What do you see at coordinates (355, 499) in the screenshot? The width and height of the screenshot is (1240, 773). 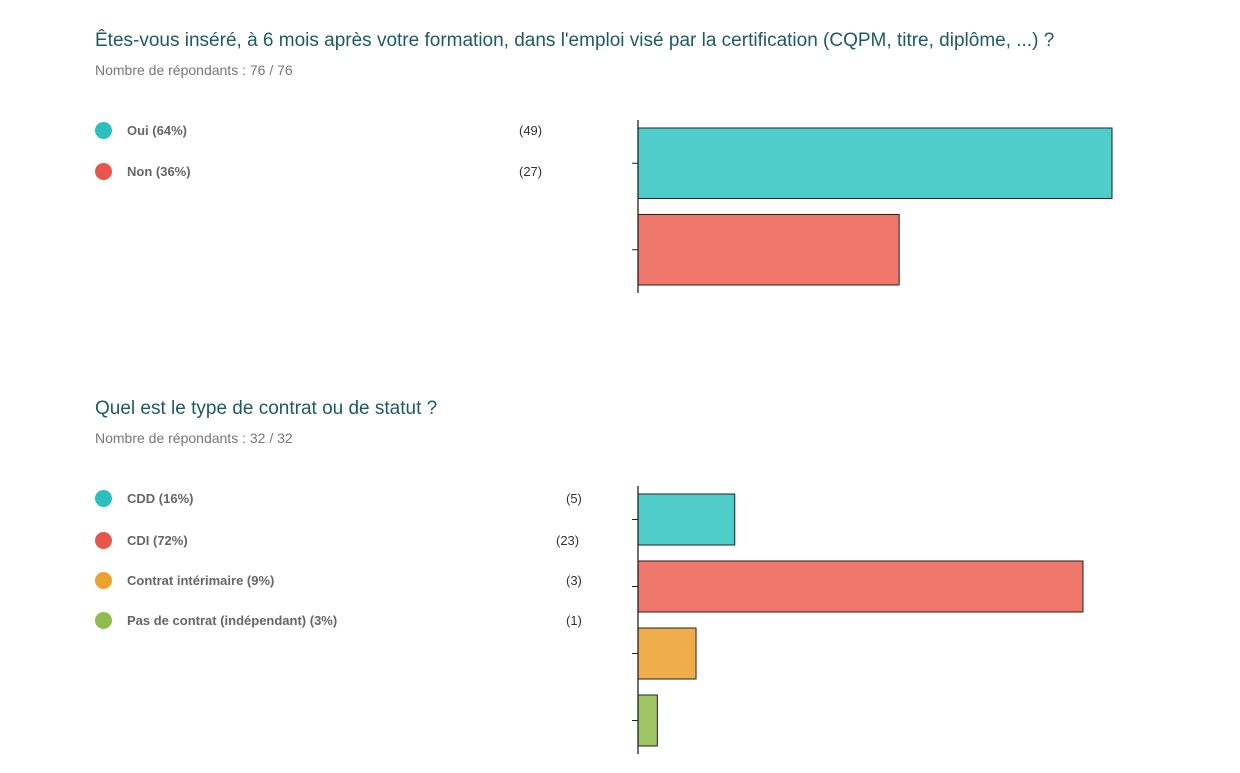 I see `legend-item-cdd: CDD (16%) (5)` at bounding box center [355, 499].